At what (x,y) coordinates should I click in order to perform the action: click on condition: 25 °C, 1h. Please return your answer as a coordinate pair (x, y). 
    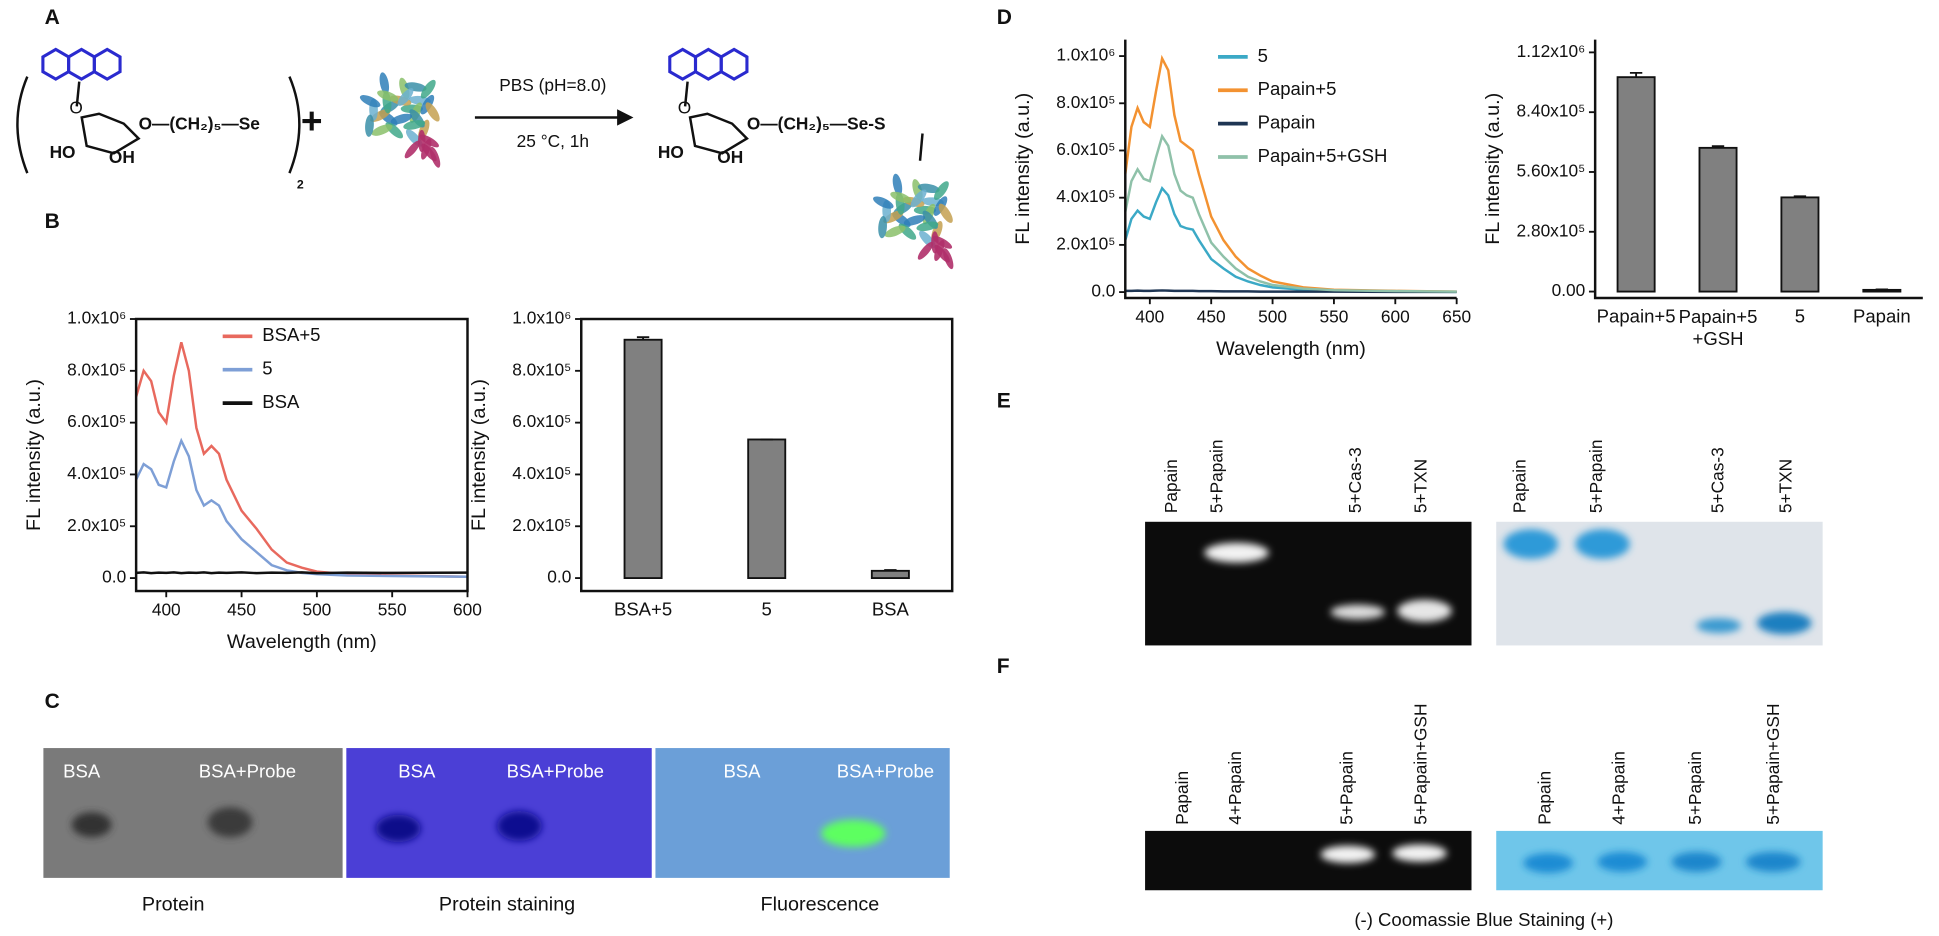
    Looking at the image, I should click on (553, 141).